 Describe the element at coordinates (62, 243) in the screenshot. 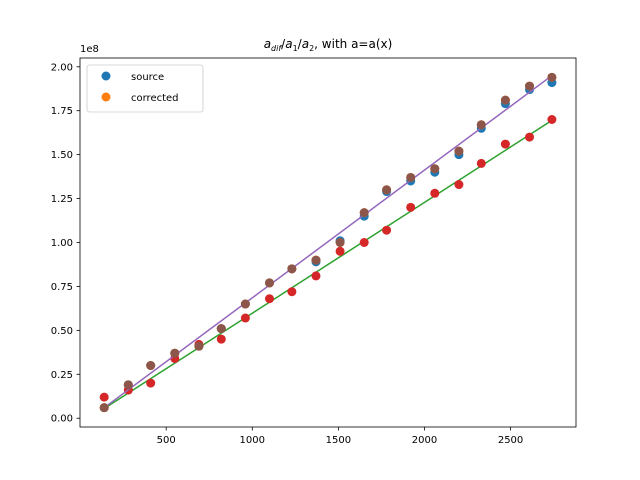

I see `y-tick-label-4: 1.00` at that location.